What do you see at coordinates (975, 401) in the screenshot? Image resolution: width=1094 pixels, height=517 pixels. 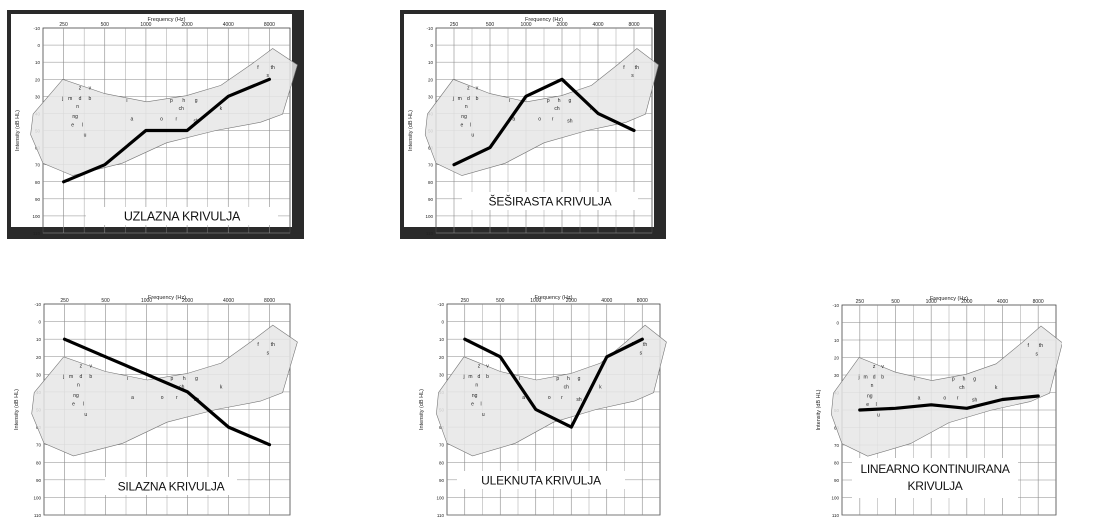 I see `speech-letter: sh` at bounding box center [975, 401].